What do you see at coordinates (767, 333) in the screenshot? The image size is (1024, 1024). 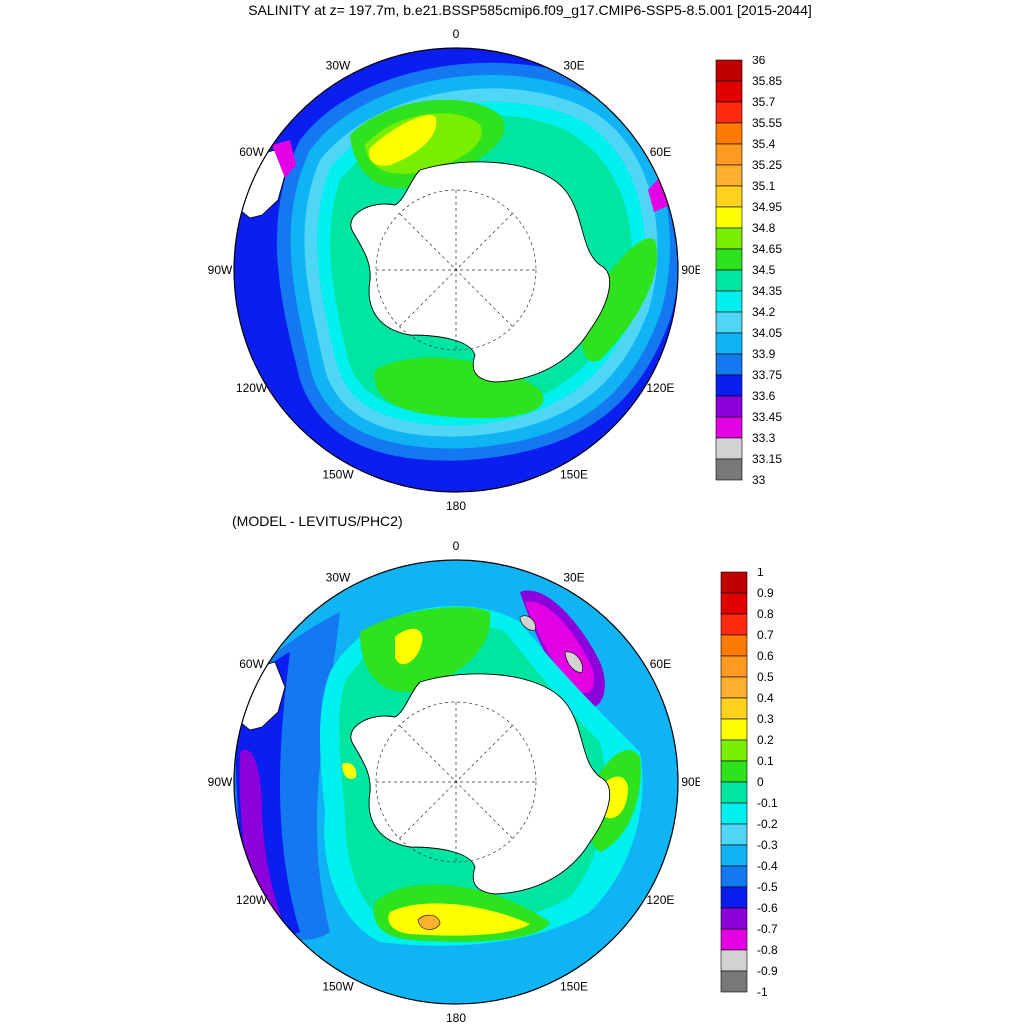 I see `colorbar-tick-label: 34.05` at bounding box center [767, 333].